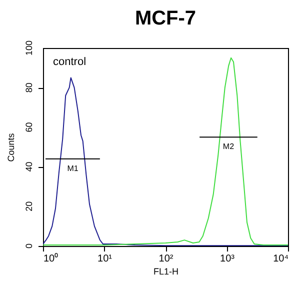 The width and height of the screenshot is (305, 296). What do you see at coordinates (29, 87) in the screenshot?
I see `y-tick-label: 80` at bounding box center [29, 87].